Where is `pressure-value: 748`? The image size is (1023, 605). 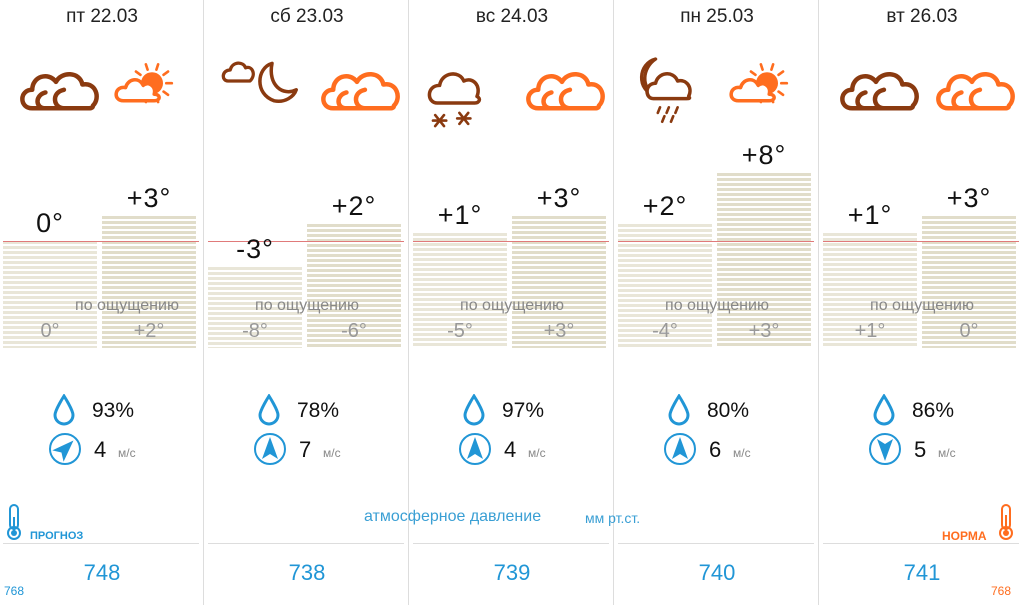
pressure-value: 748 is located at coordinates (102, 572).